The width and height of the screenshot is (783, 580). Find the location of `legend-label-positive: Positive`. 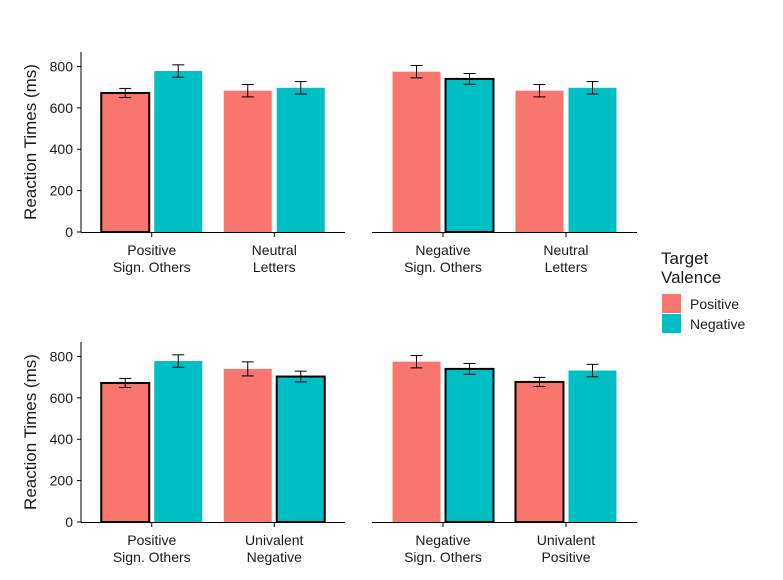

legend-label-positive: Positive is located at coordinates (714, 304).